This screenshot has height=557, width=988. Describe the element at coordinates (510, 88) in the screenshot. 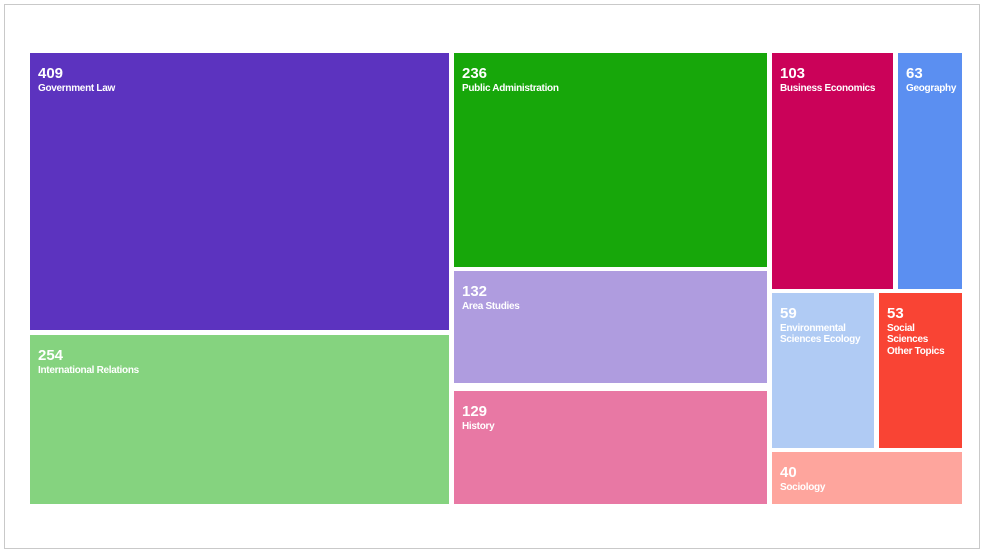

I see `tile-label: Public Administration` at that location.